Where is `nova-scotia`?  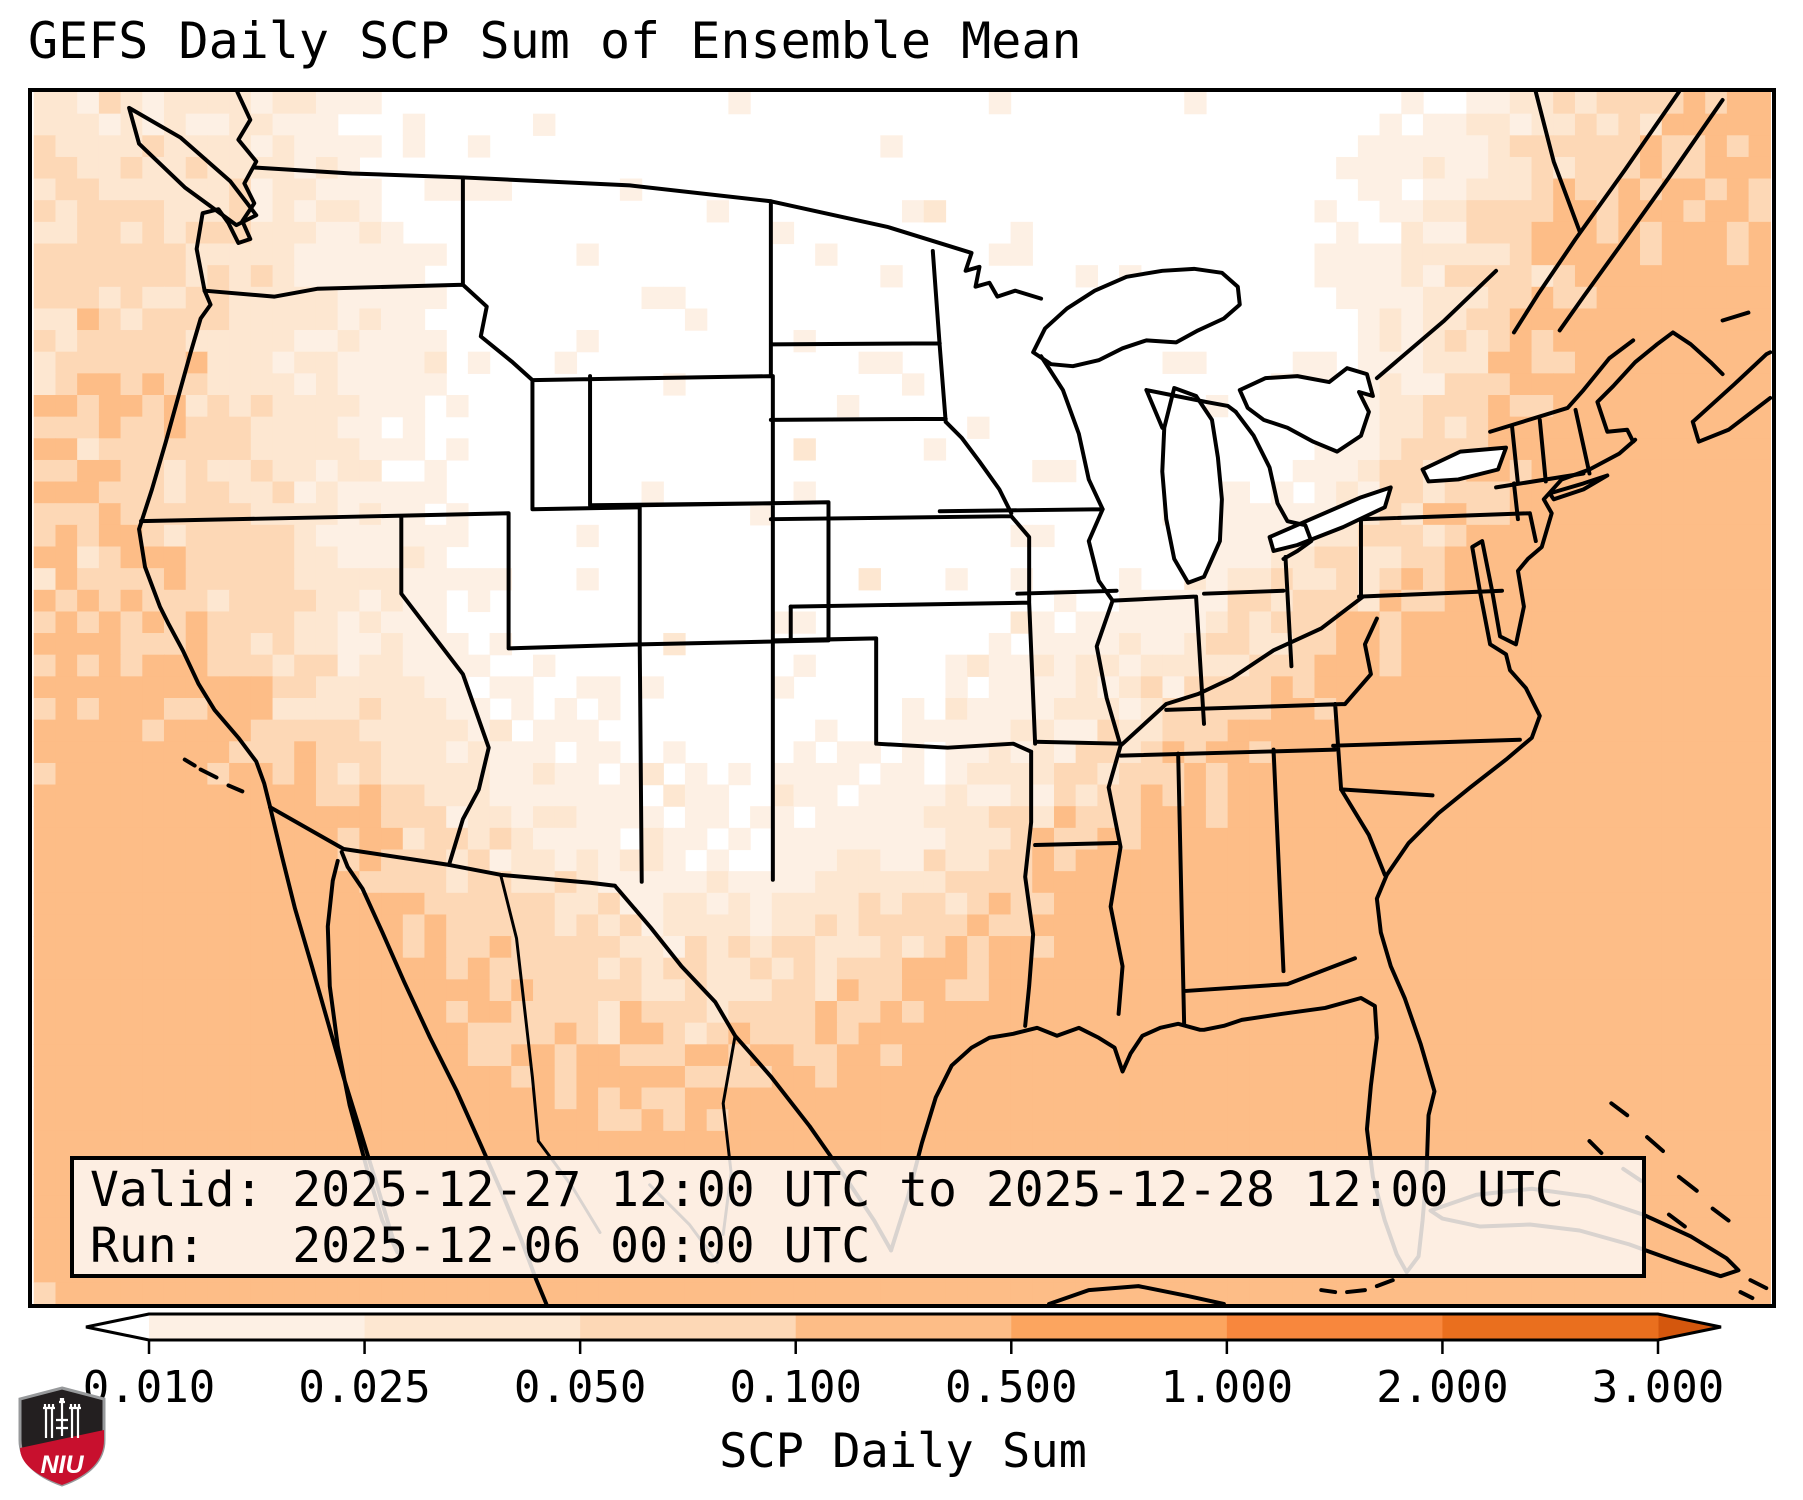 nova-scotia is located at coordinates (1731, 397).